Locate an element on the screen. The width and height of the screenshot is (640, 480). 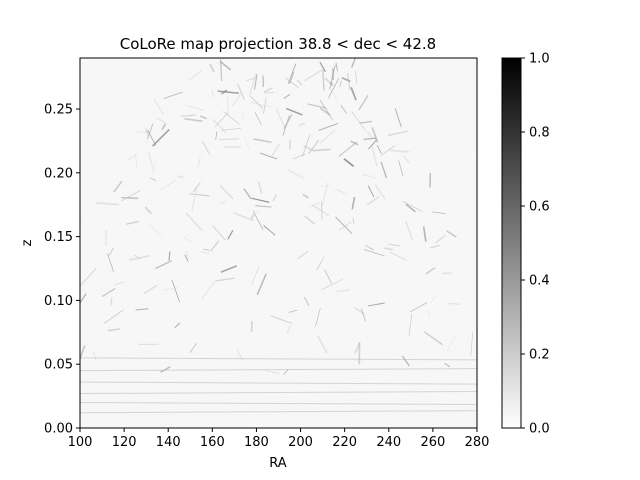
y-axis-label: z is located at coordinates (27, 242).